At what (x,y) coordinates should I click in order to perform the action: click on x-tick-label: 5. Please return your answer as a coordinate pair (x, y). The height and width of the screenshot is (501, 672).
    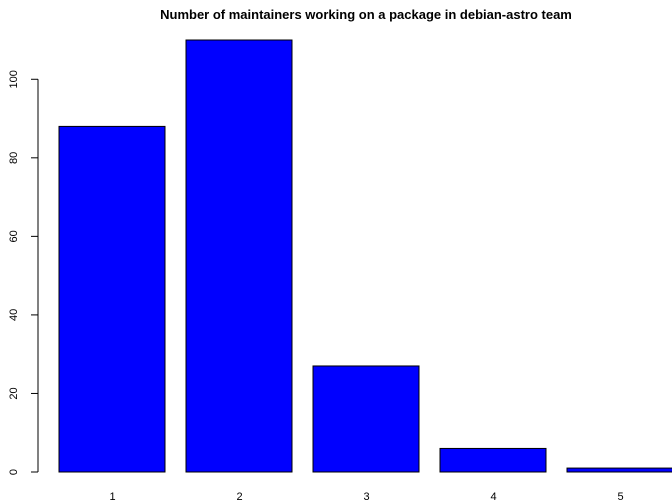
    Looking at the image, I should click on (620, 496).